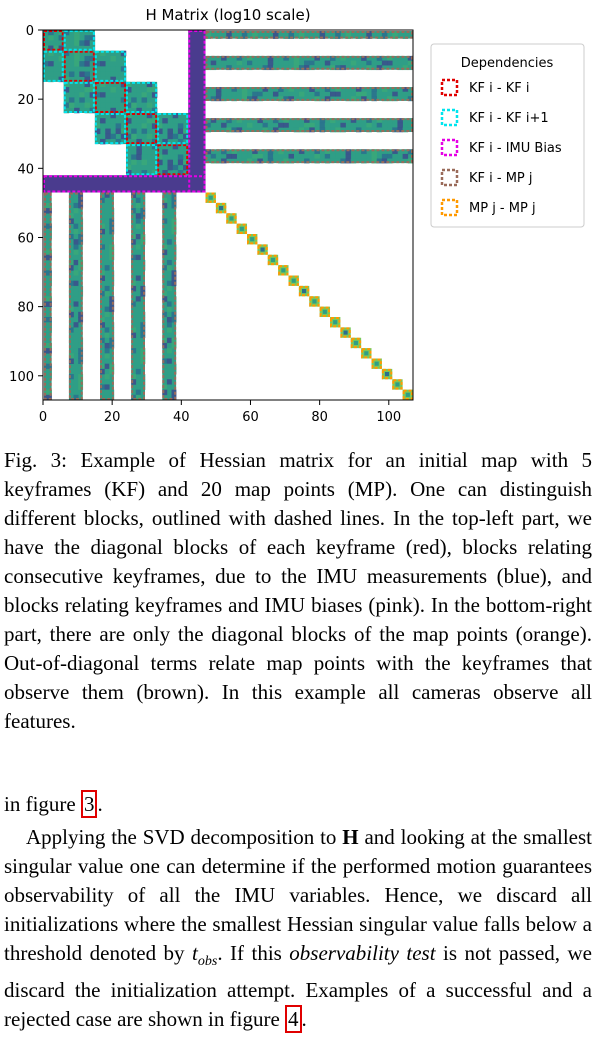  Describe the element at coordinates (293, 1019) in the screenshot. I see `figure-ref-4: 4` at that location.